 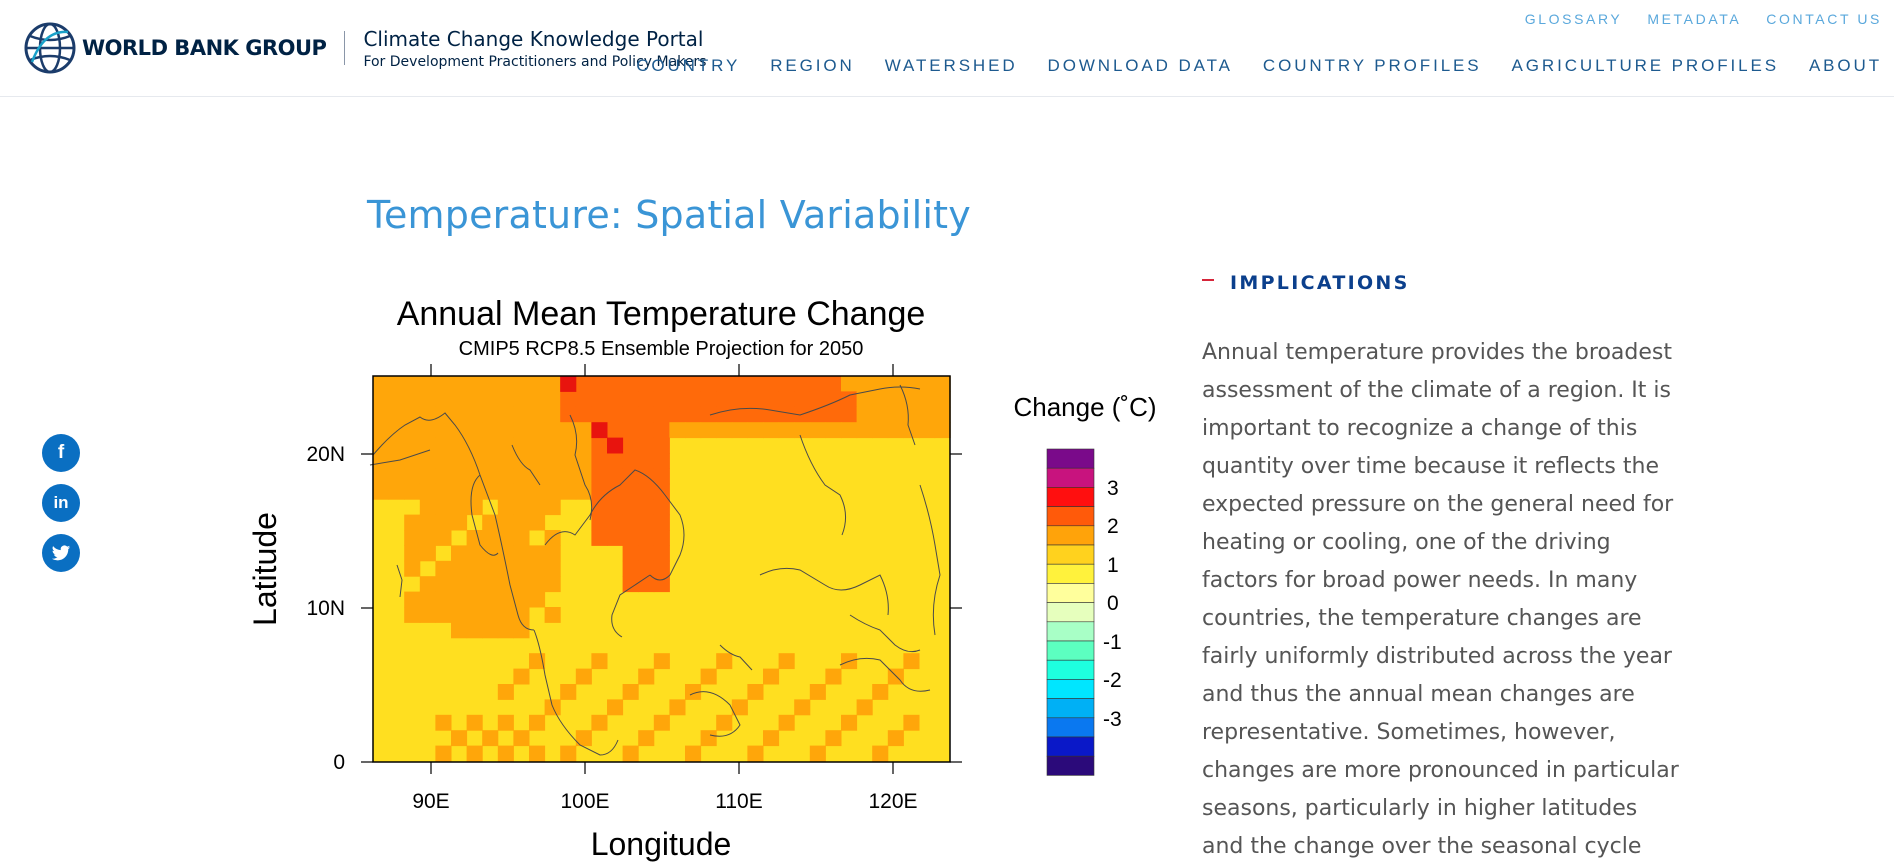 I want to click on nav-metadata: METADATA, so click(x=1694, y=19).